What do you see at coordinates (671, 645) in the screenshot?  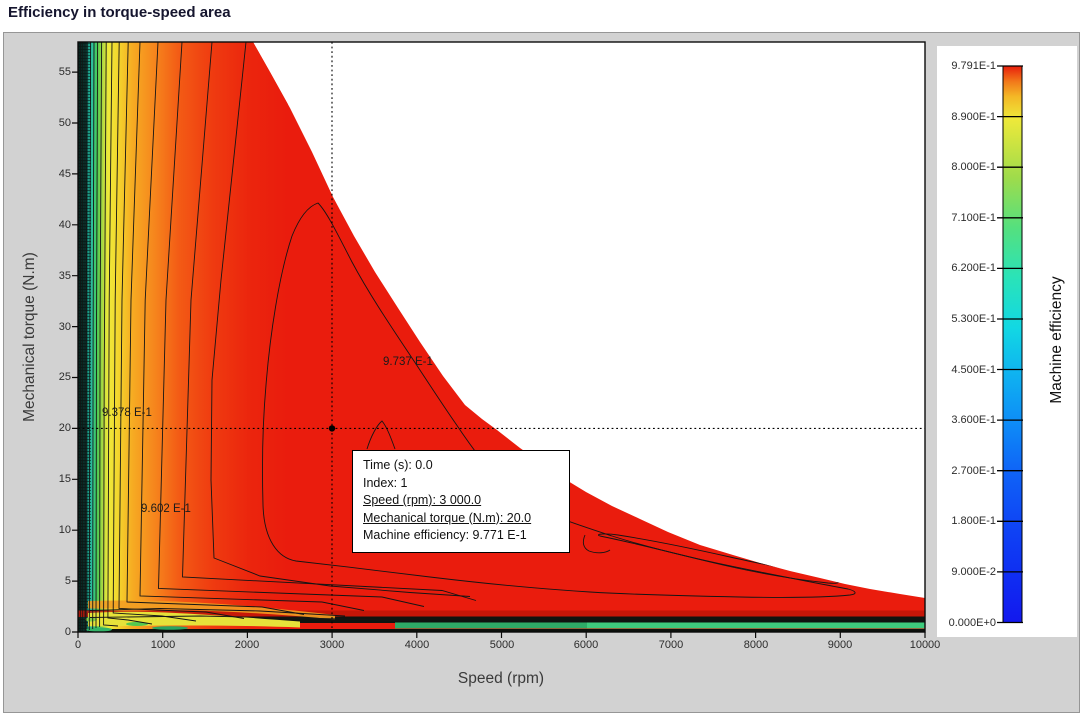 I see `x-tick-label: 7000` at bounding box center [671, 645].